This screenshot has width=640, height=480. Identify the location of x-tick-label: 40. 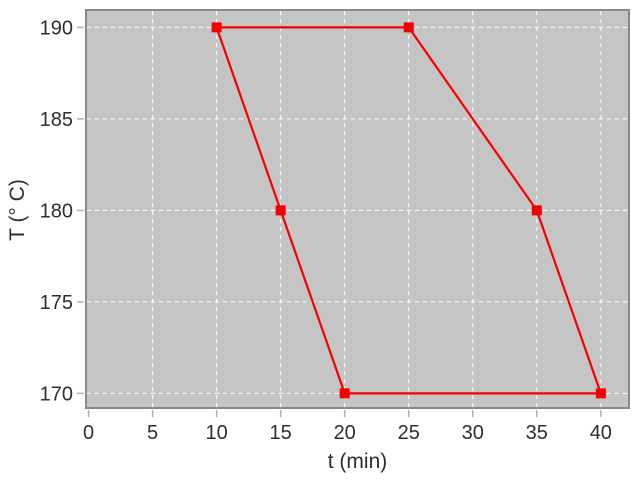
(601, 433).